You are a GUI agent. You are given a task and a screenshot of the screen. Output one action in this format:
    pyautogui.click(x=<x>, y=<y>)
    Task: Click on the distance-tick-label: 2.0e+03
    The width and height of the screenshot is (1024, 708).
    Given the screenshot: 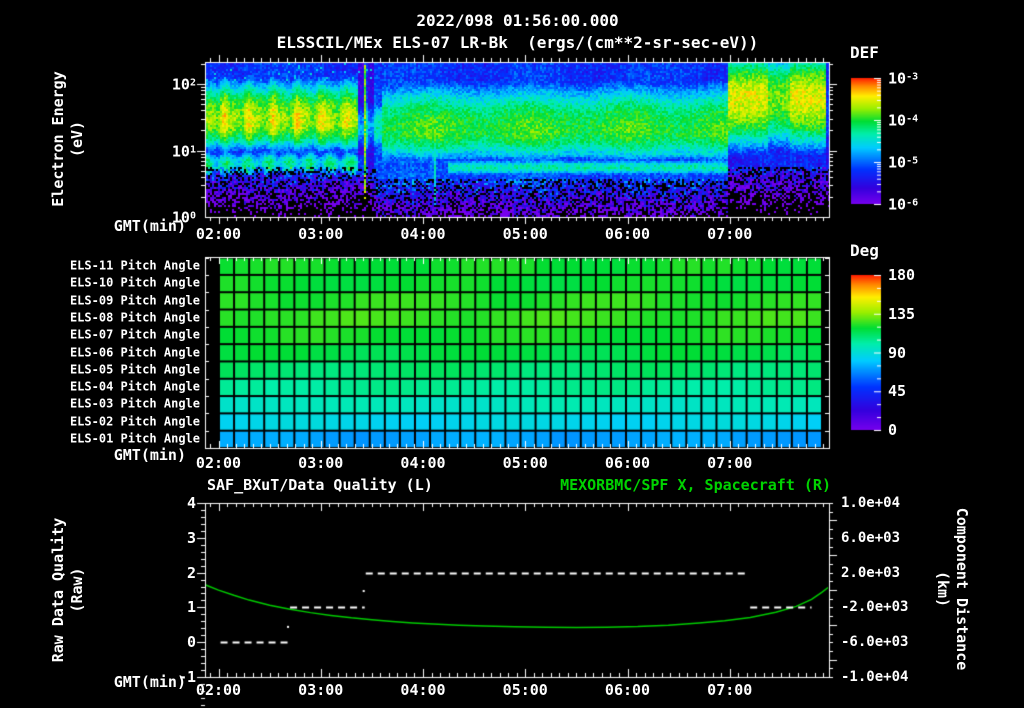 What is the action you would take?
    pyautogui.click(x=871, y=572)
    